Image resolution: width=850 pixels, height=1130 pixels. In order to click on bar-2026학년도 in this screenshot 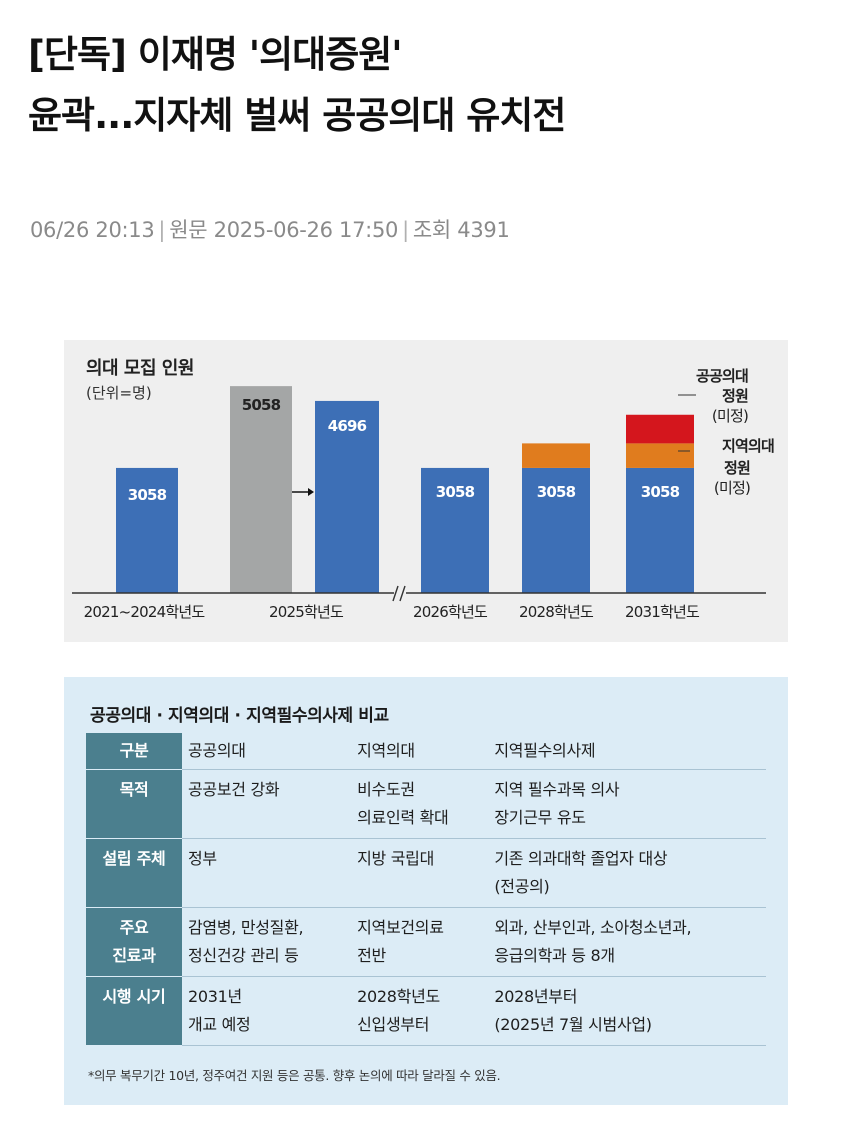, I will do `click(455, 530)`.